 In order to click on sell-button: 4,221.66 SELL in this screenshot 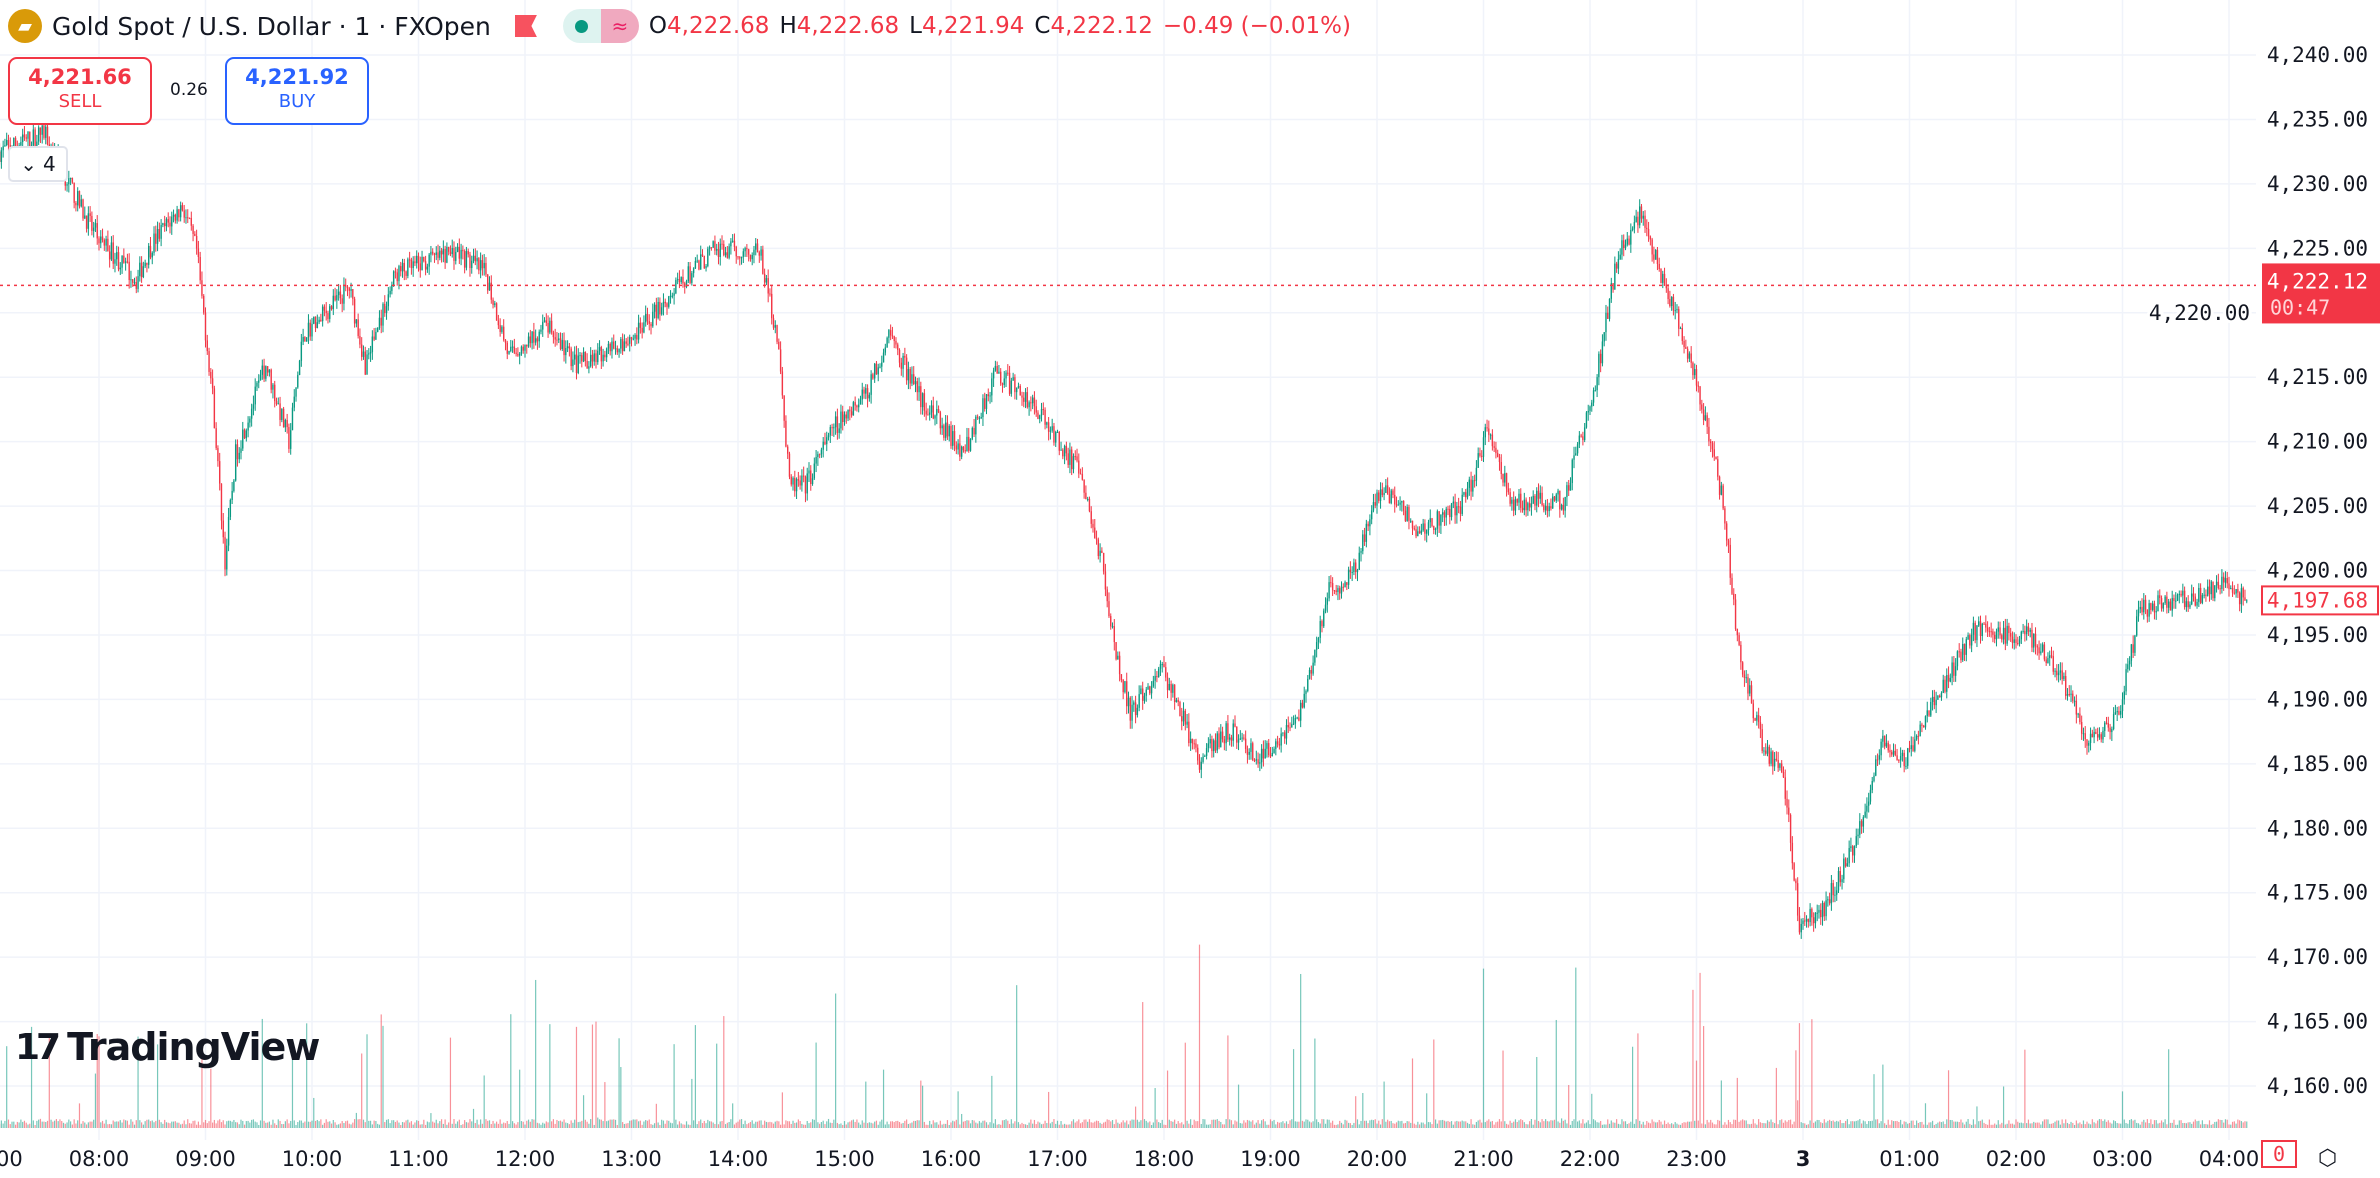, I will do `click(80, 91)`.